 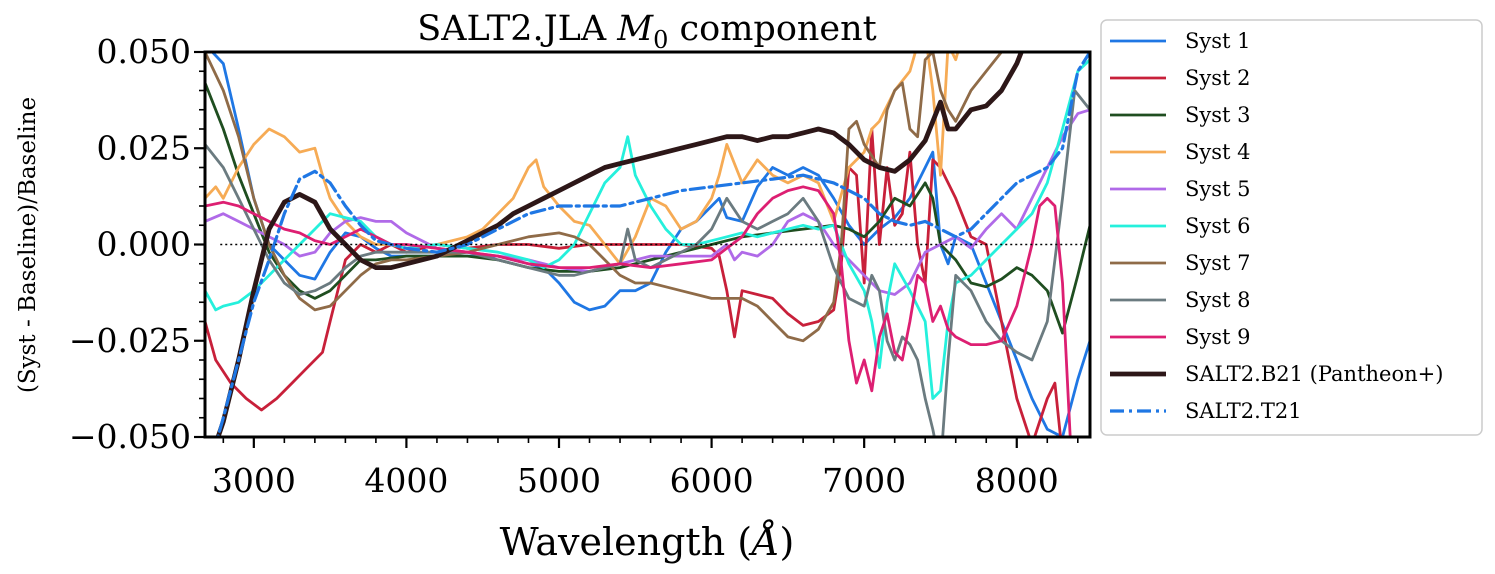 What do you see at coordinates (130, 340) in the screenshot?
I see `y-tick-label: −0.025` at bounding box center [130, 340].